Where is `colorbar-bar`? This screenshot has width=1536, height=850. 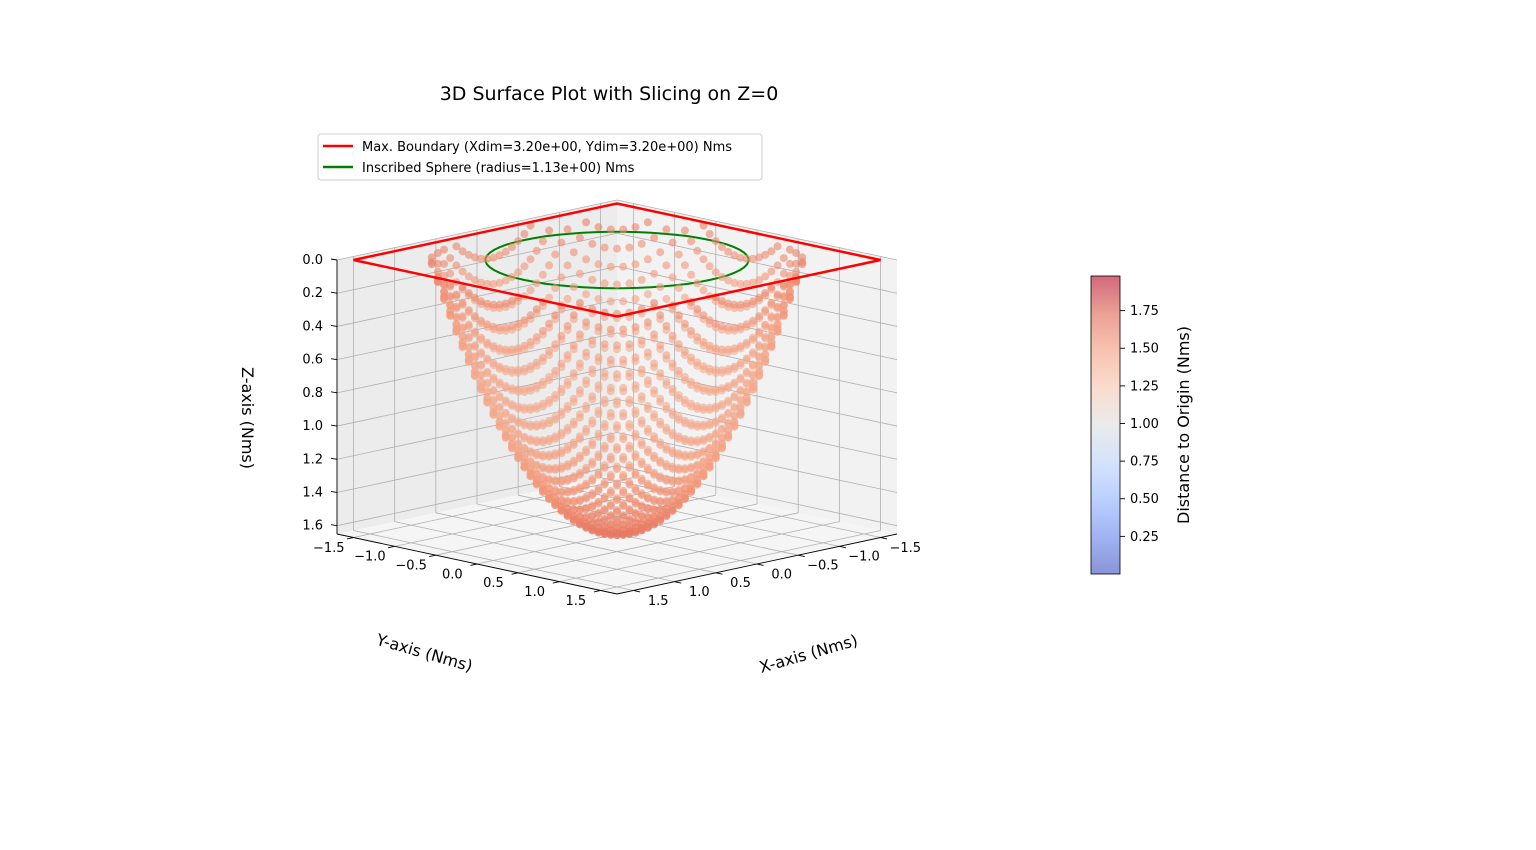 colorbar-bar is located at coordinates (1105, 425).